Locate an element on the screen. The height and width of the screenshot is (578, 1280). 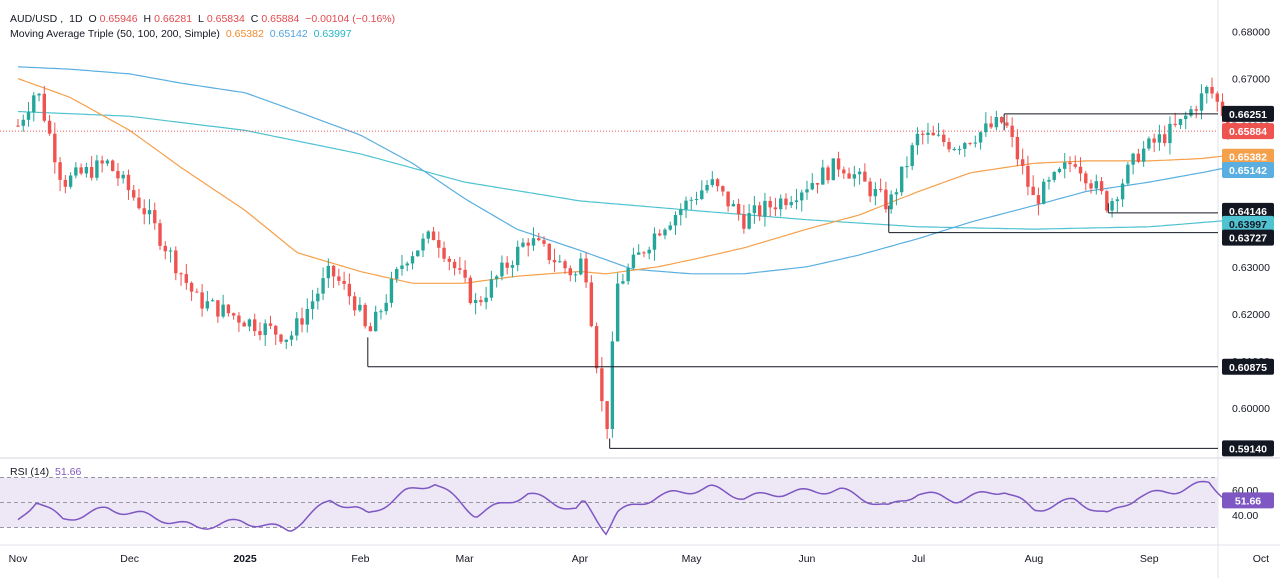
time-tick-label: Feb is located at coordinates (360, 559).